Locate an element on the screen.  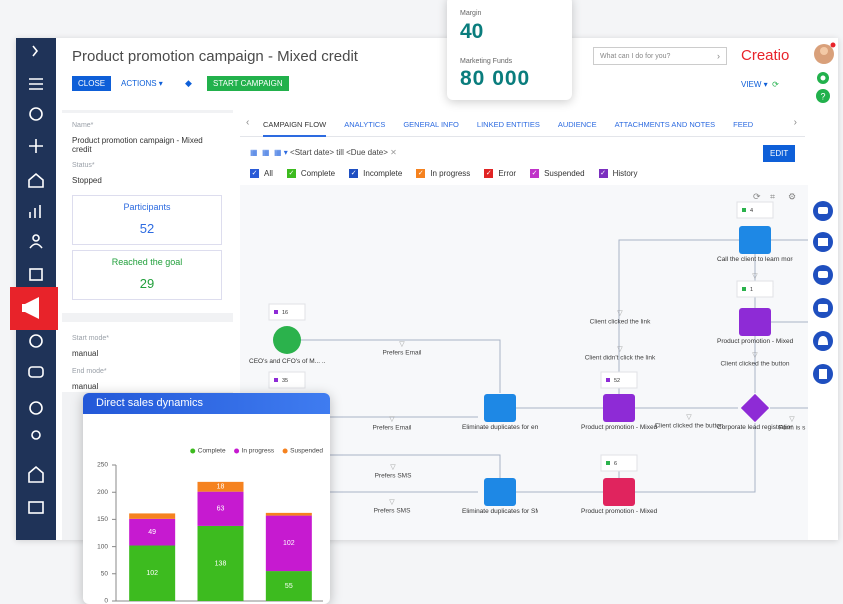
field-label: Start mode* is located at coordinates (90, 338).